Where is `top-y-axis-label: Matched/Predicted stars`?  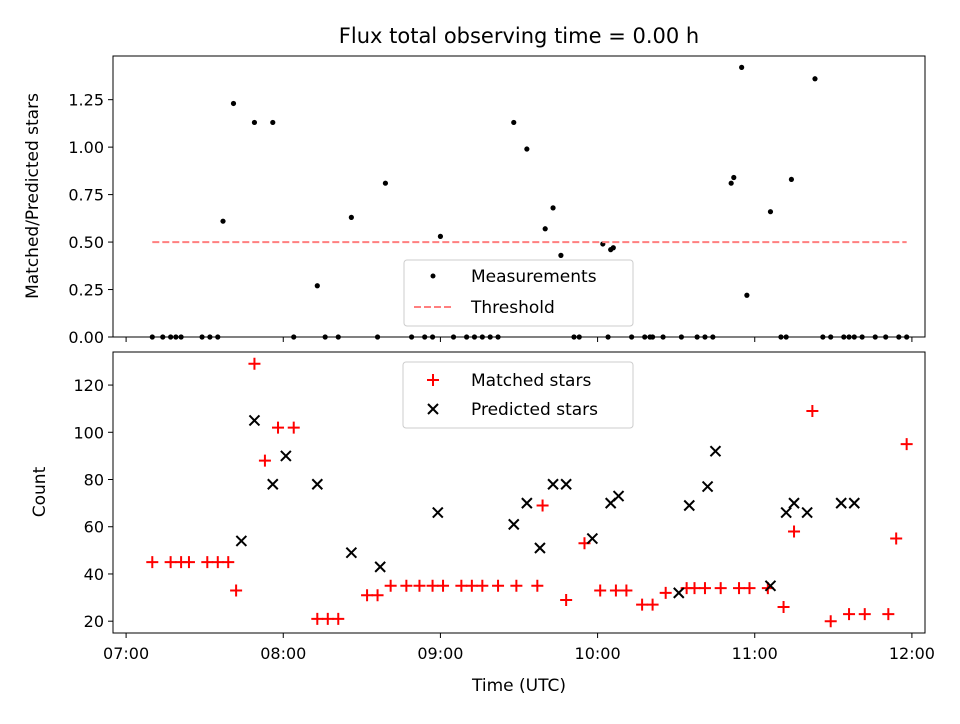
top-y-axis-label: Matched/Predicted stars is located at coordinates (33, 196).